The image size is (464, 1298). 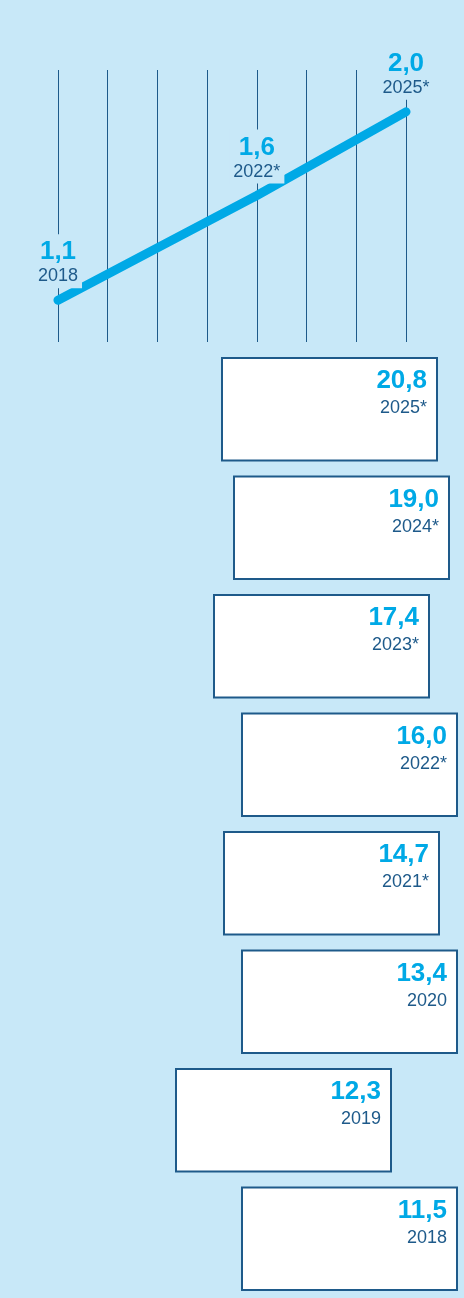 What do you see at coordinates (393, 616) in the screenshot?
I see `text: 17,4` at bounding box center [393, 616].